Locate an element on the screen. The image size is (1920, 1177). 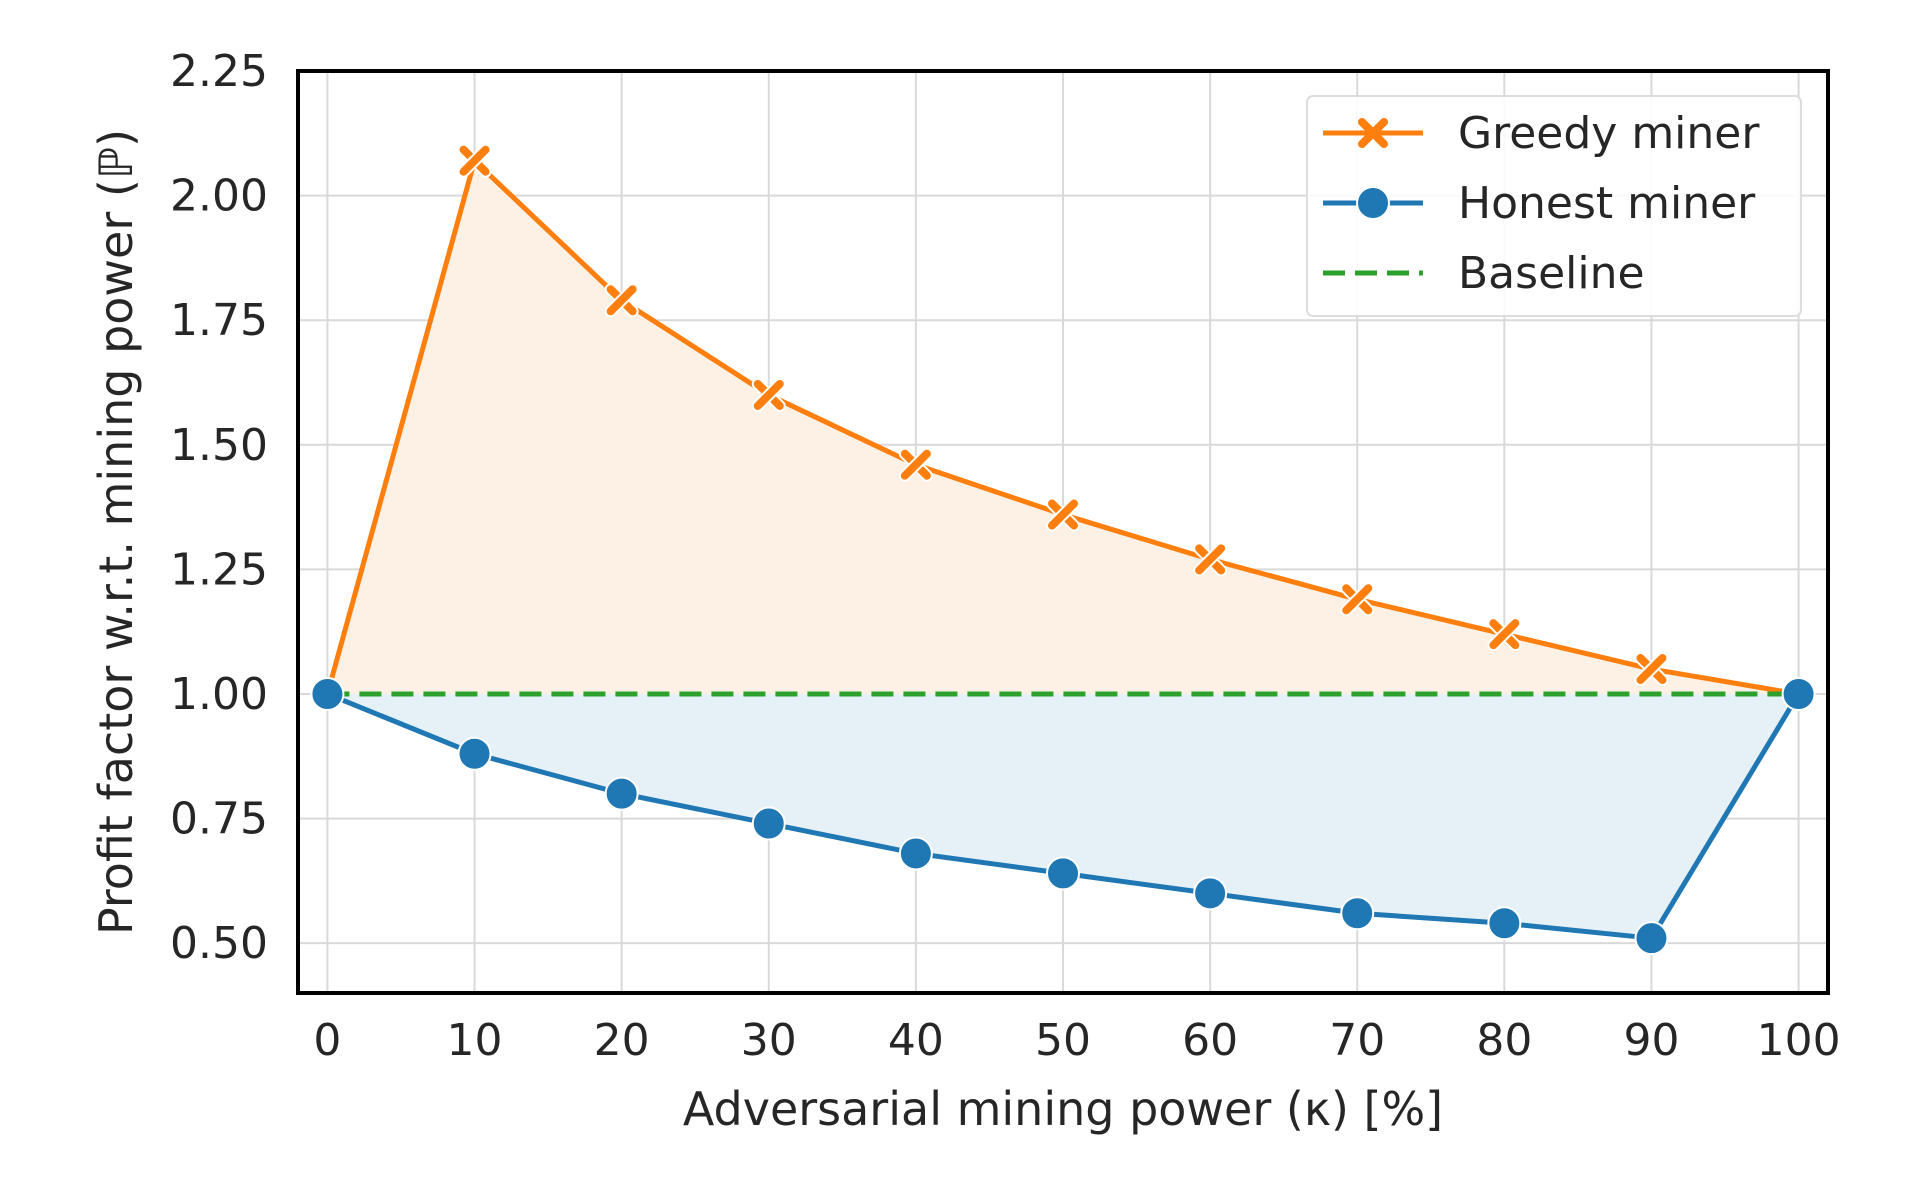
y-axis-label: Profit factor w.r.t. mining power (ℙ) is located at coordinates (116, 532).